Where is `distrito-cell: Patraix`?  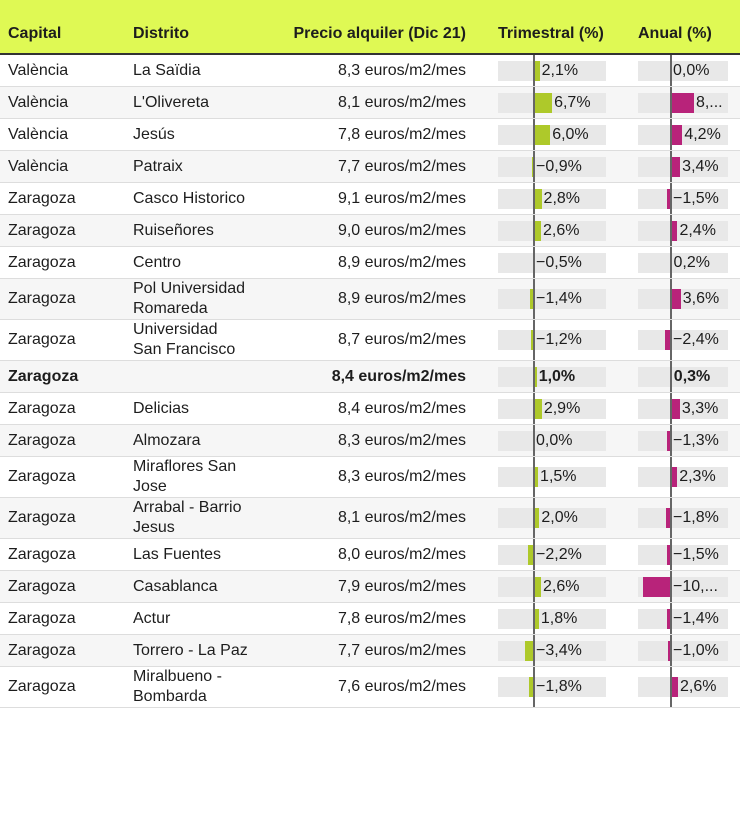
distrito-cell: Patraix is located at coordinates (187, 166).